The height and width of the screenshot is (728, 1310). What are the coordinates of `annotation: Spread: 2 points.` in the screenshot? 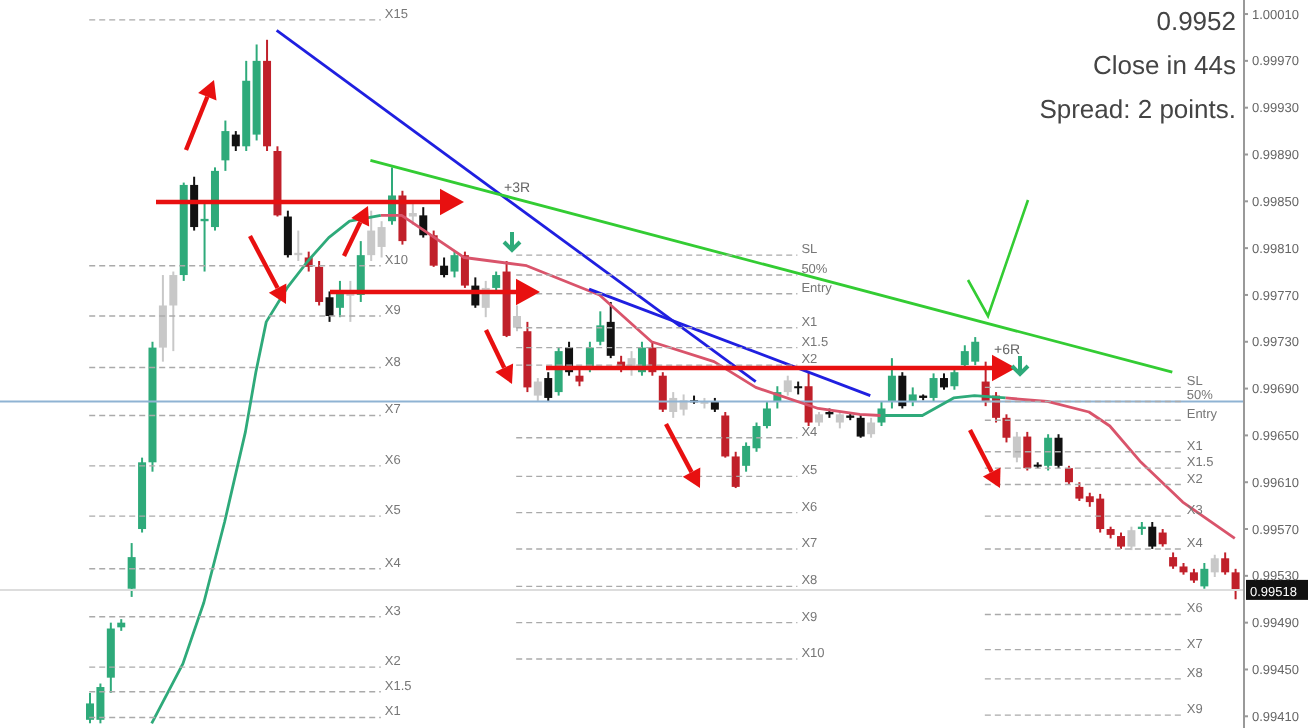 It's located at (1137, 110).